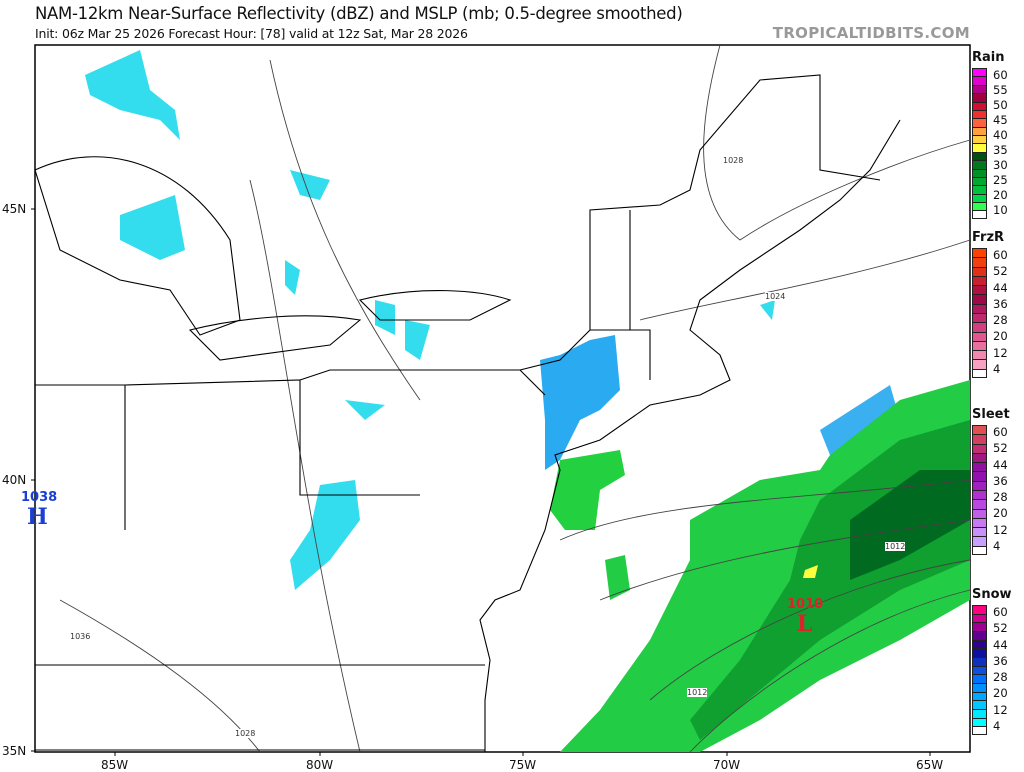 The image size is (1024, 772). What do you see at coordinates (14, 209) in the screenshot?
I see `lat-label: 45N` at bounding box center [14, 209].